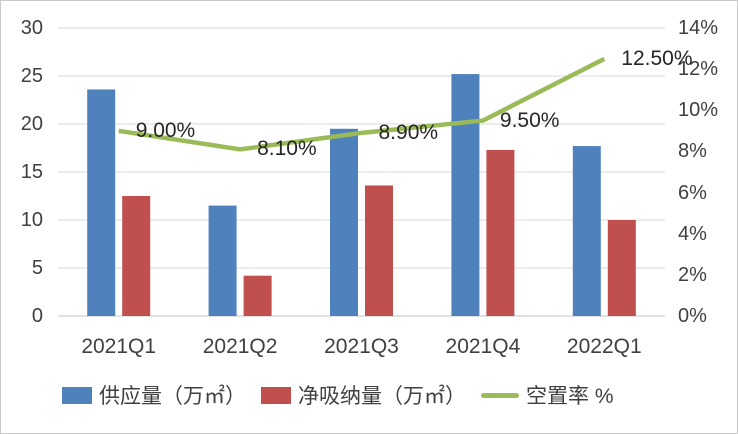  I want to click on vacancy-rate-line, so click(362, 104).